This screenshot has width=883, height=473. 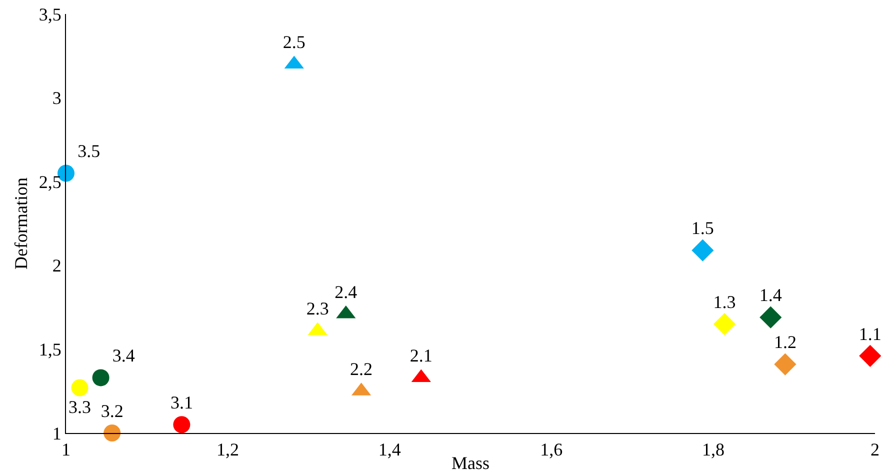 I want to click on y-tick-label: 2, so click(x=57, y=266).